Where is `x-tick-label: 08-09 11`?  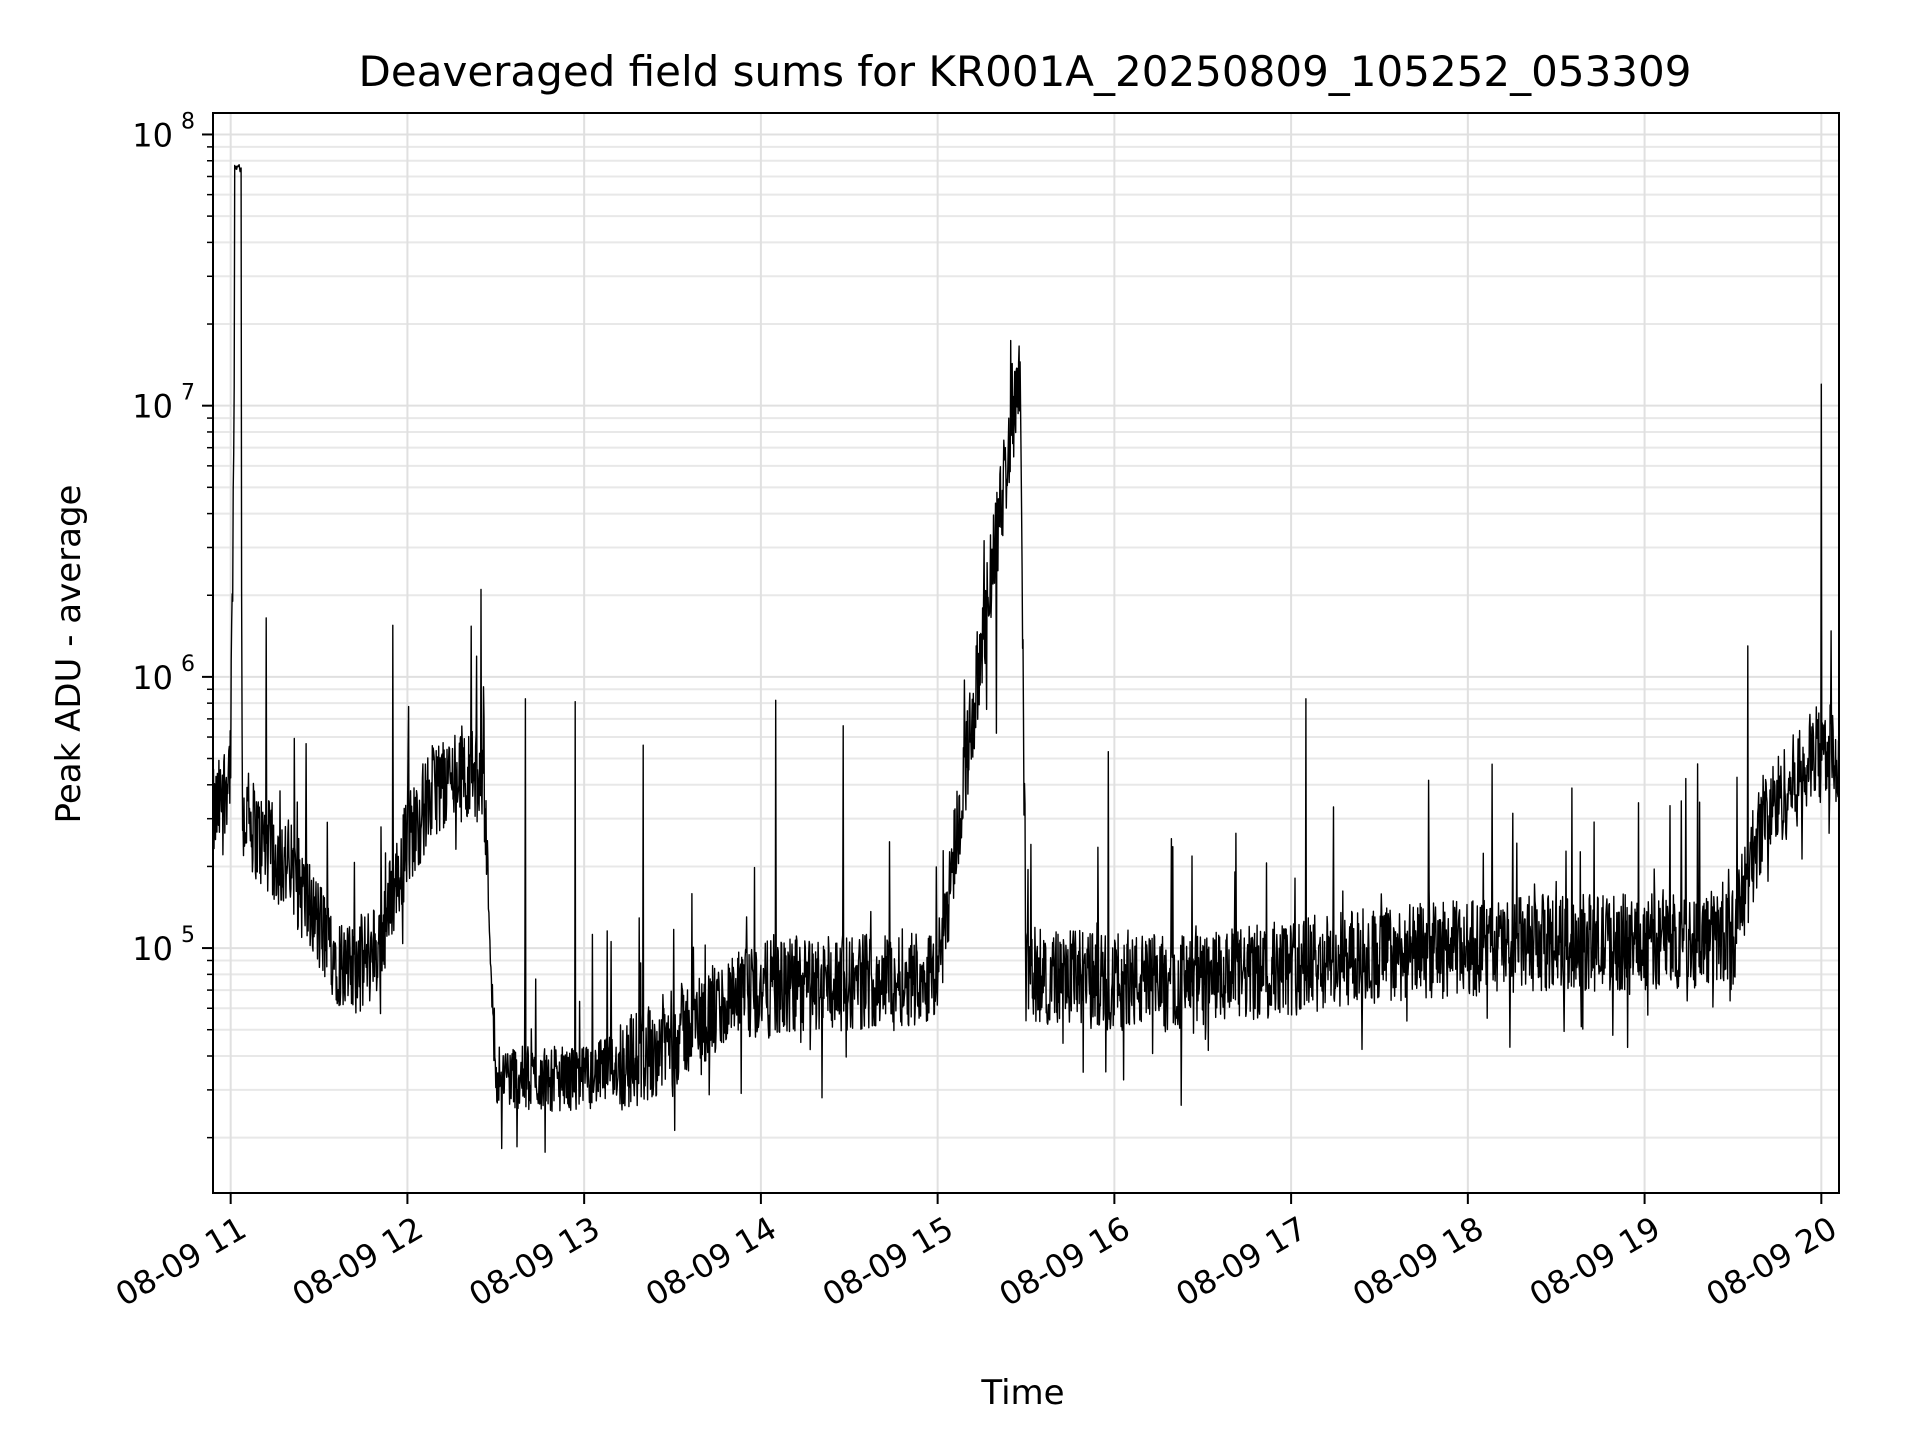 x-tick-label: 08-09 11 is located at coordinates (181, 1261).